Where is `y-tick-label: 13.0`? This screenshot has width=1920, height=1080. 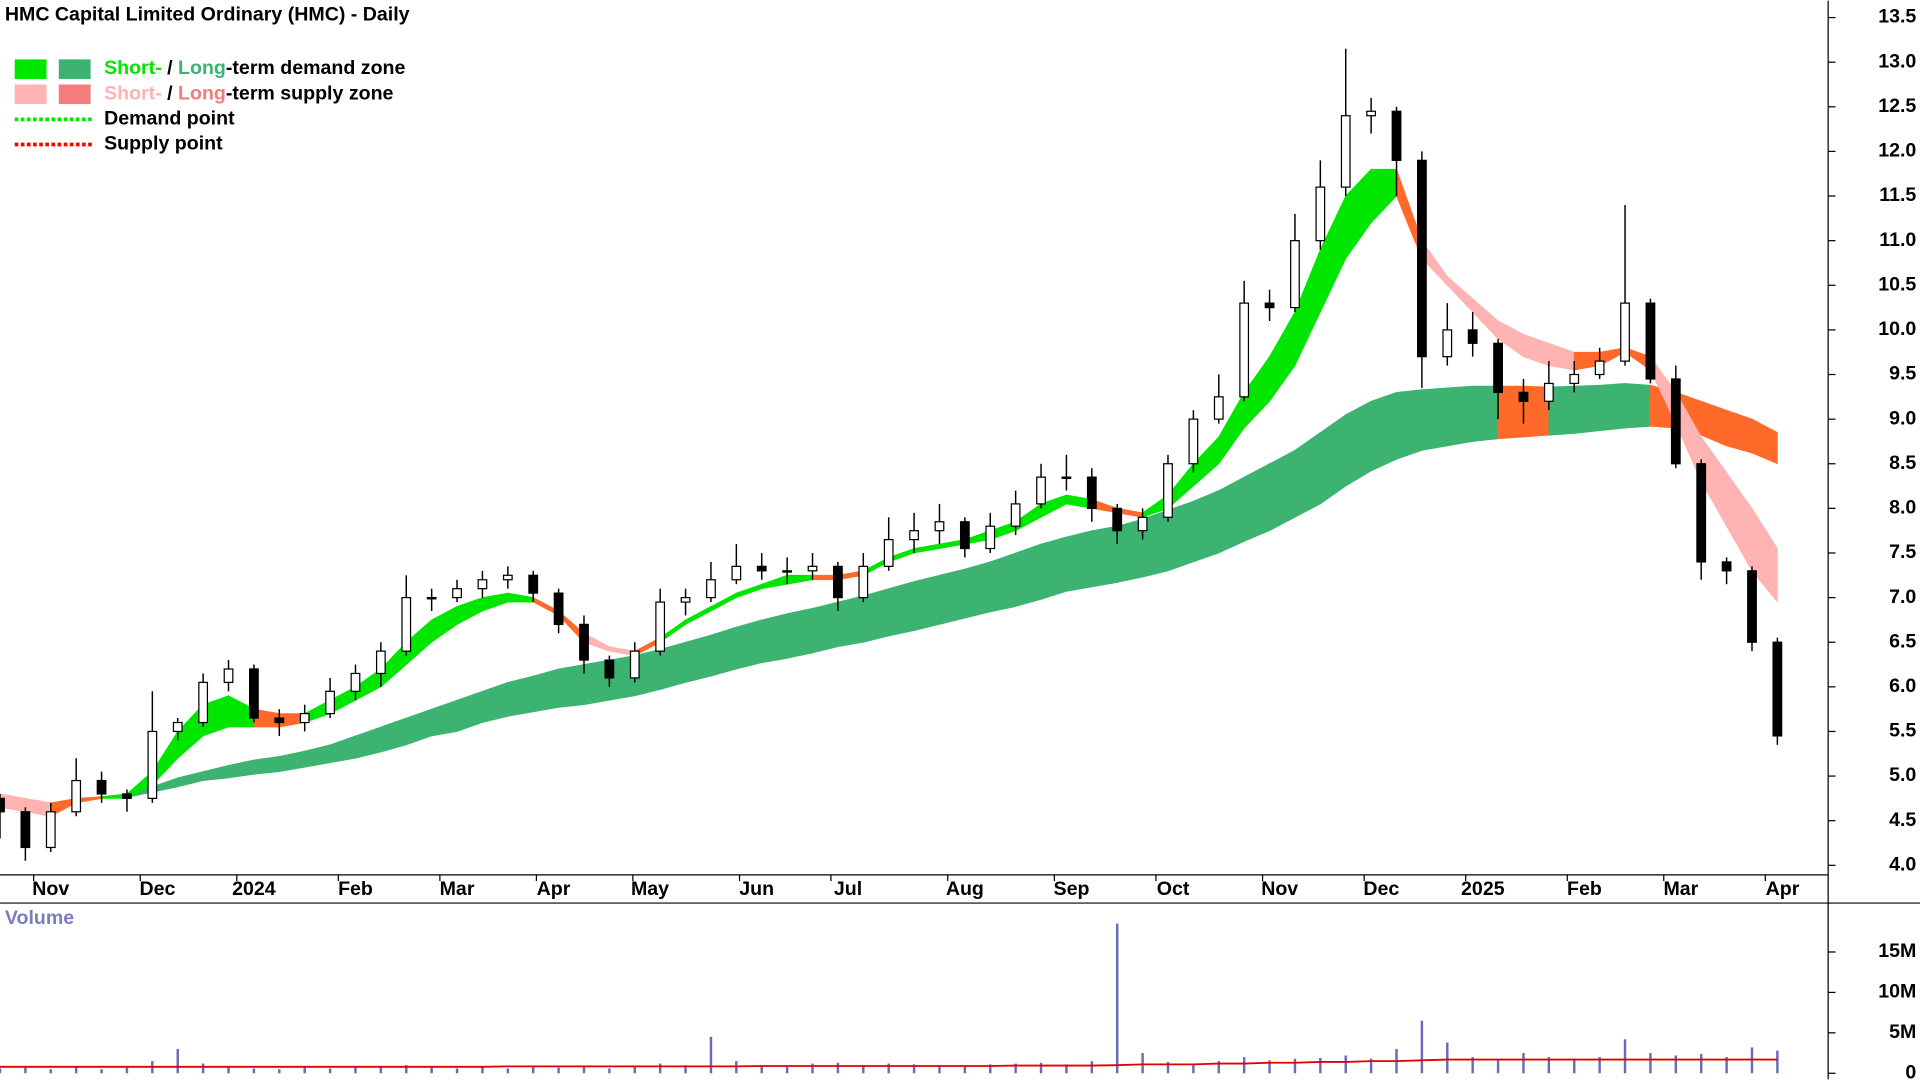 y-tick-label: 13.0 is located at coordinates (1897, 61).